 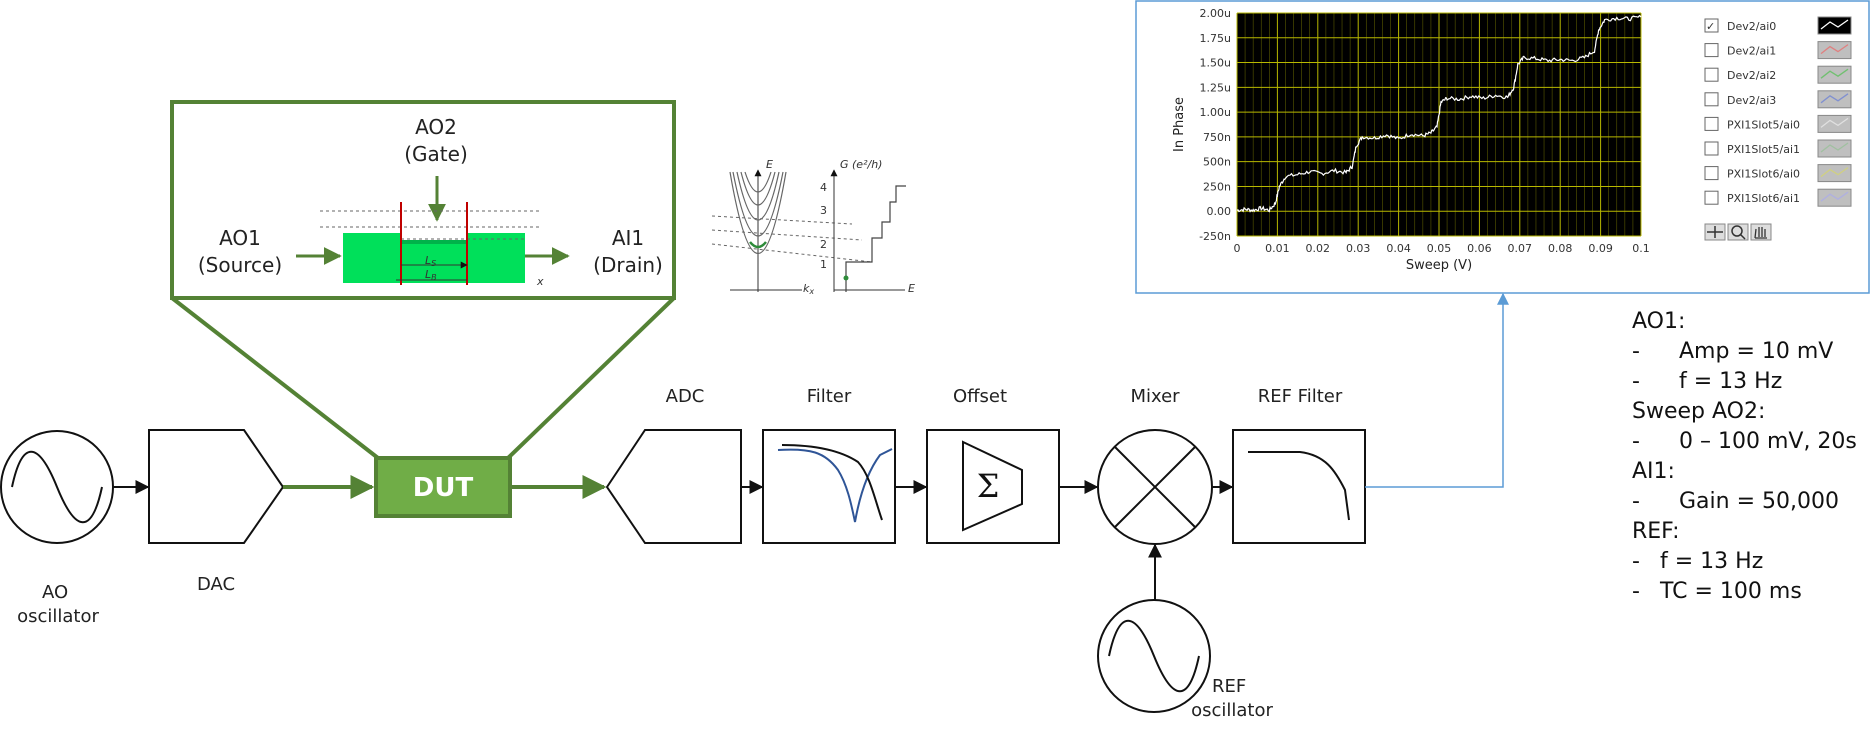 I want to click on note-line: -f = 13 Hz, so click(x=1747, y=562).